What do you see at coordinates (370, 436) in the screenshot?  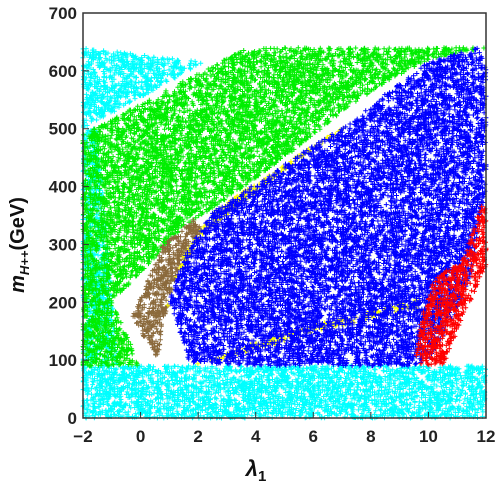 I see `x-tick-label-5: 8` at bounding box center [370, 436].